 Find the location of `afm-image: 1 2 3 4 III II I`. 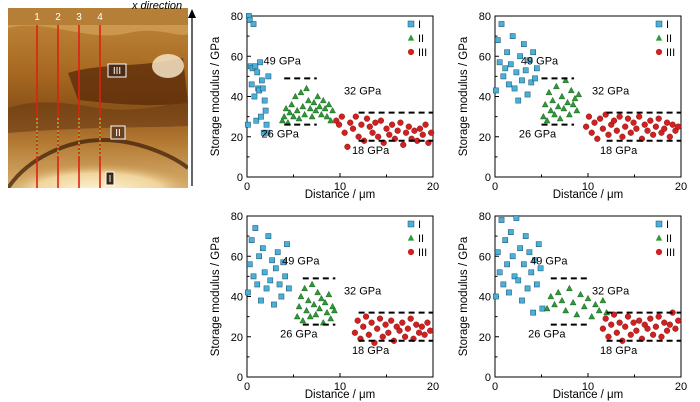

afm-image: 1 2 3 4 III II I is located at coordinates (98, 99).